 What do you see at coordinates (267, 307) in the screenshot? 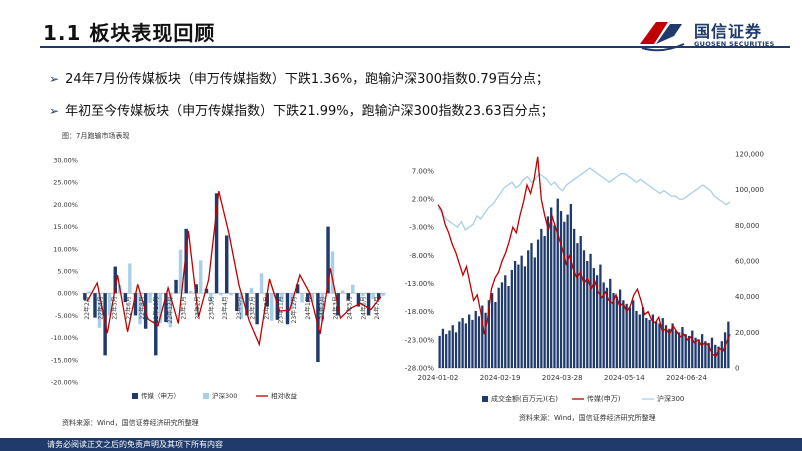
I see `x-tick-label: 23年9月` at bounding box center [267, 307].